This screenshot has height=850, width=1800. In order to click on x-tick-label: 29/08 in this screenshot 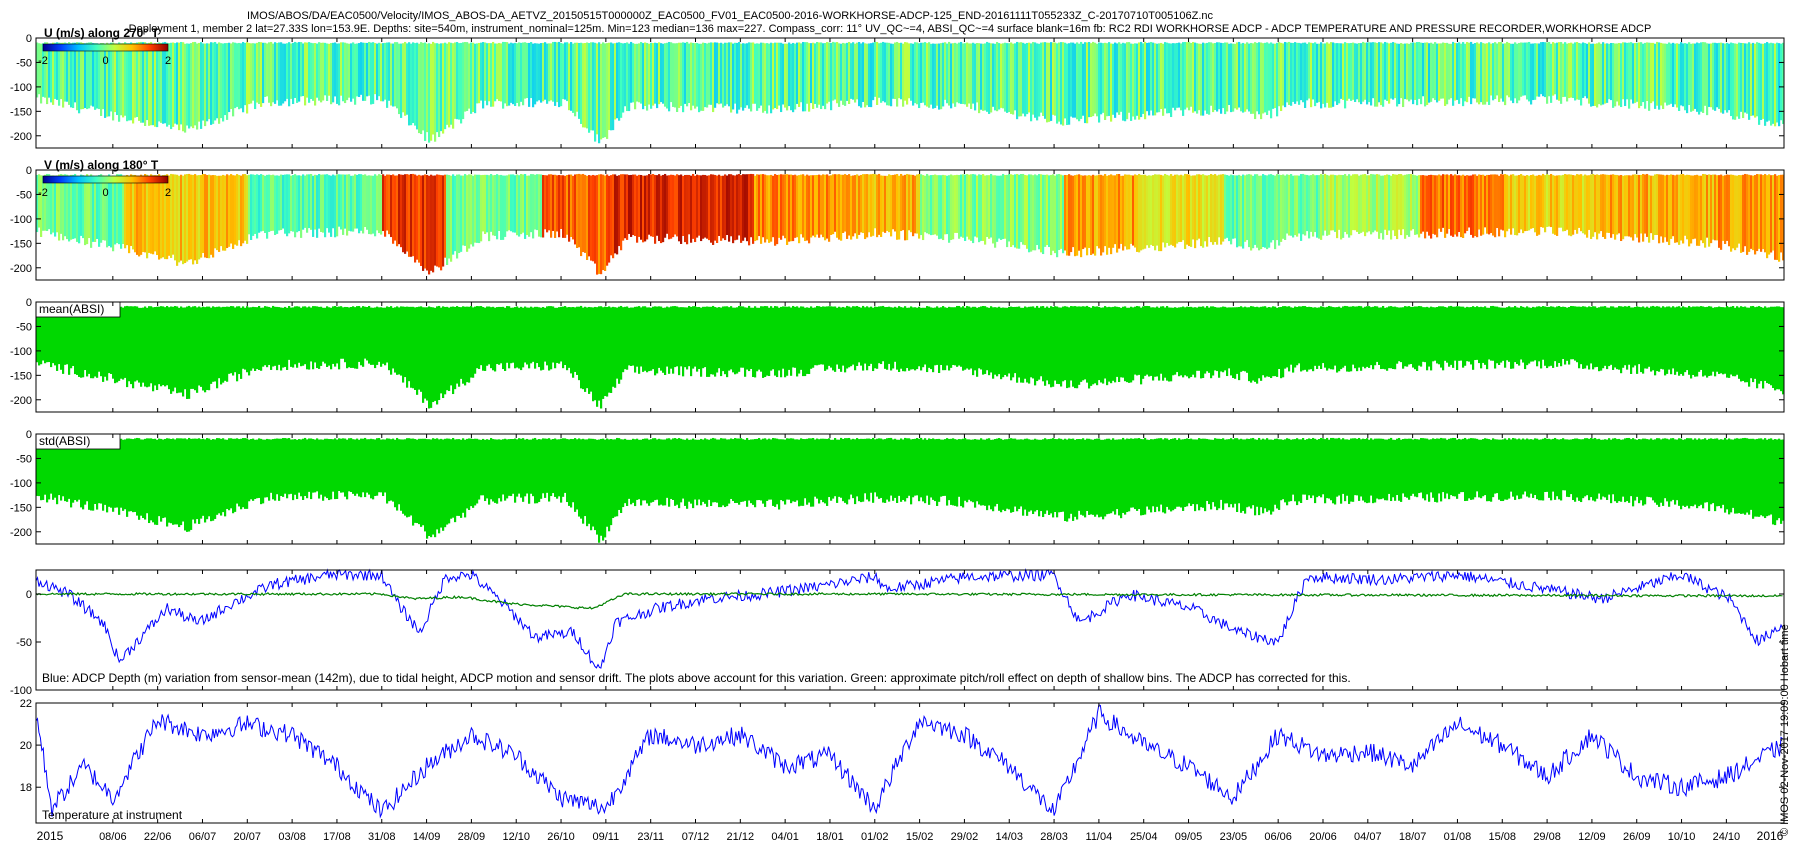, I will do `click(1547, 837)`.